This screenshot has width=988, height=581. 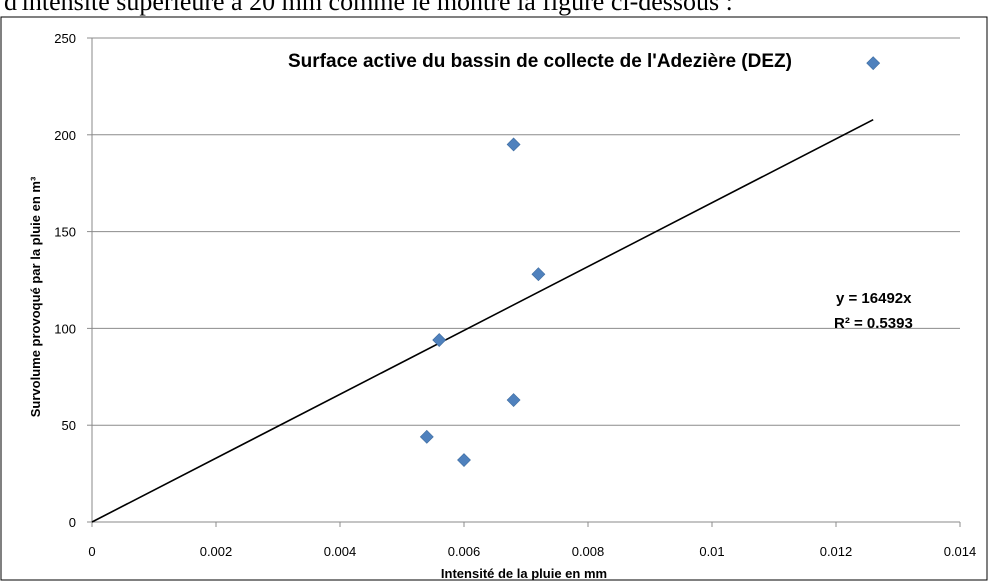 What do you see at coordinates (65, 232) in the screenshot?
I see `y-tick-label: 150` at bounding box center [65, 232].